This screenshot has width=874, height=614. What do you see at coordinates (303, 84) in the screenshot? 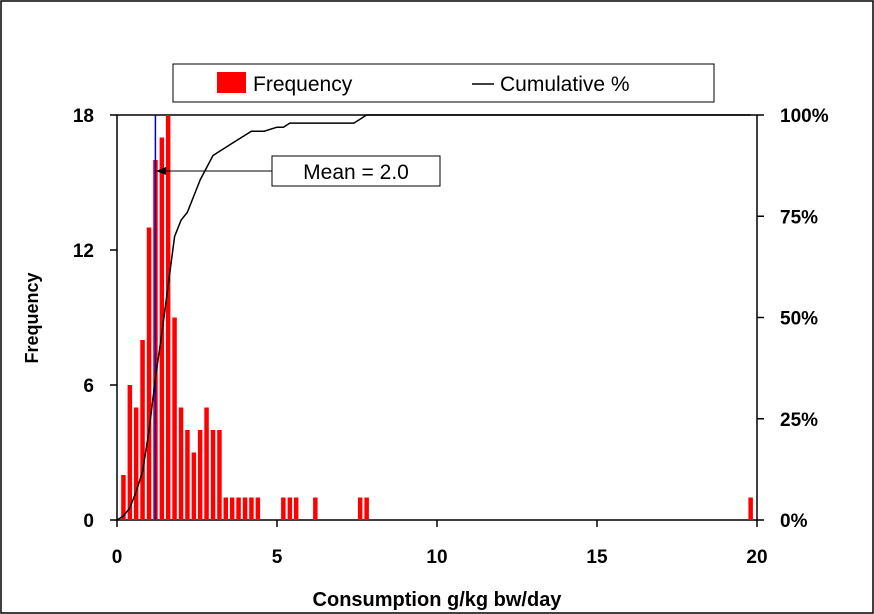
I see `legend-bar-label: Frequency` at bounding box center [303, 84].